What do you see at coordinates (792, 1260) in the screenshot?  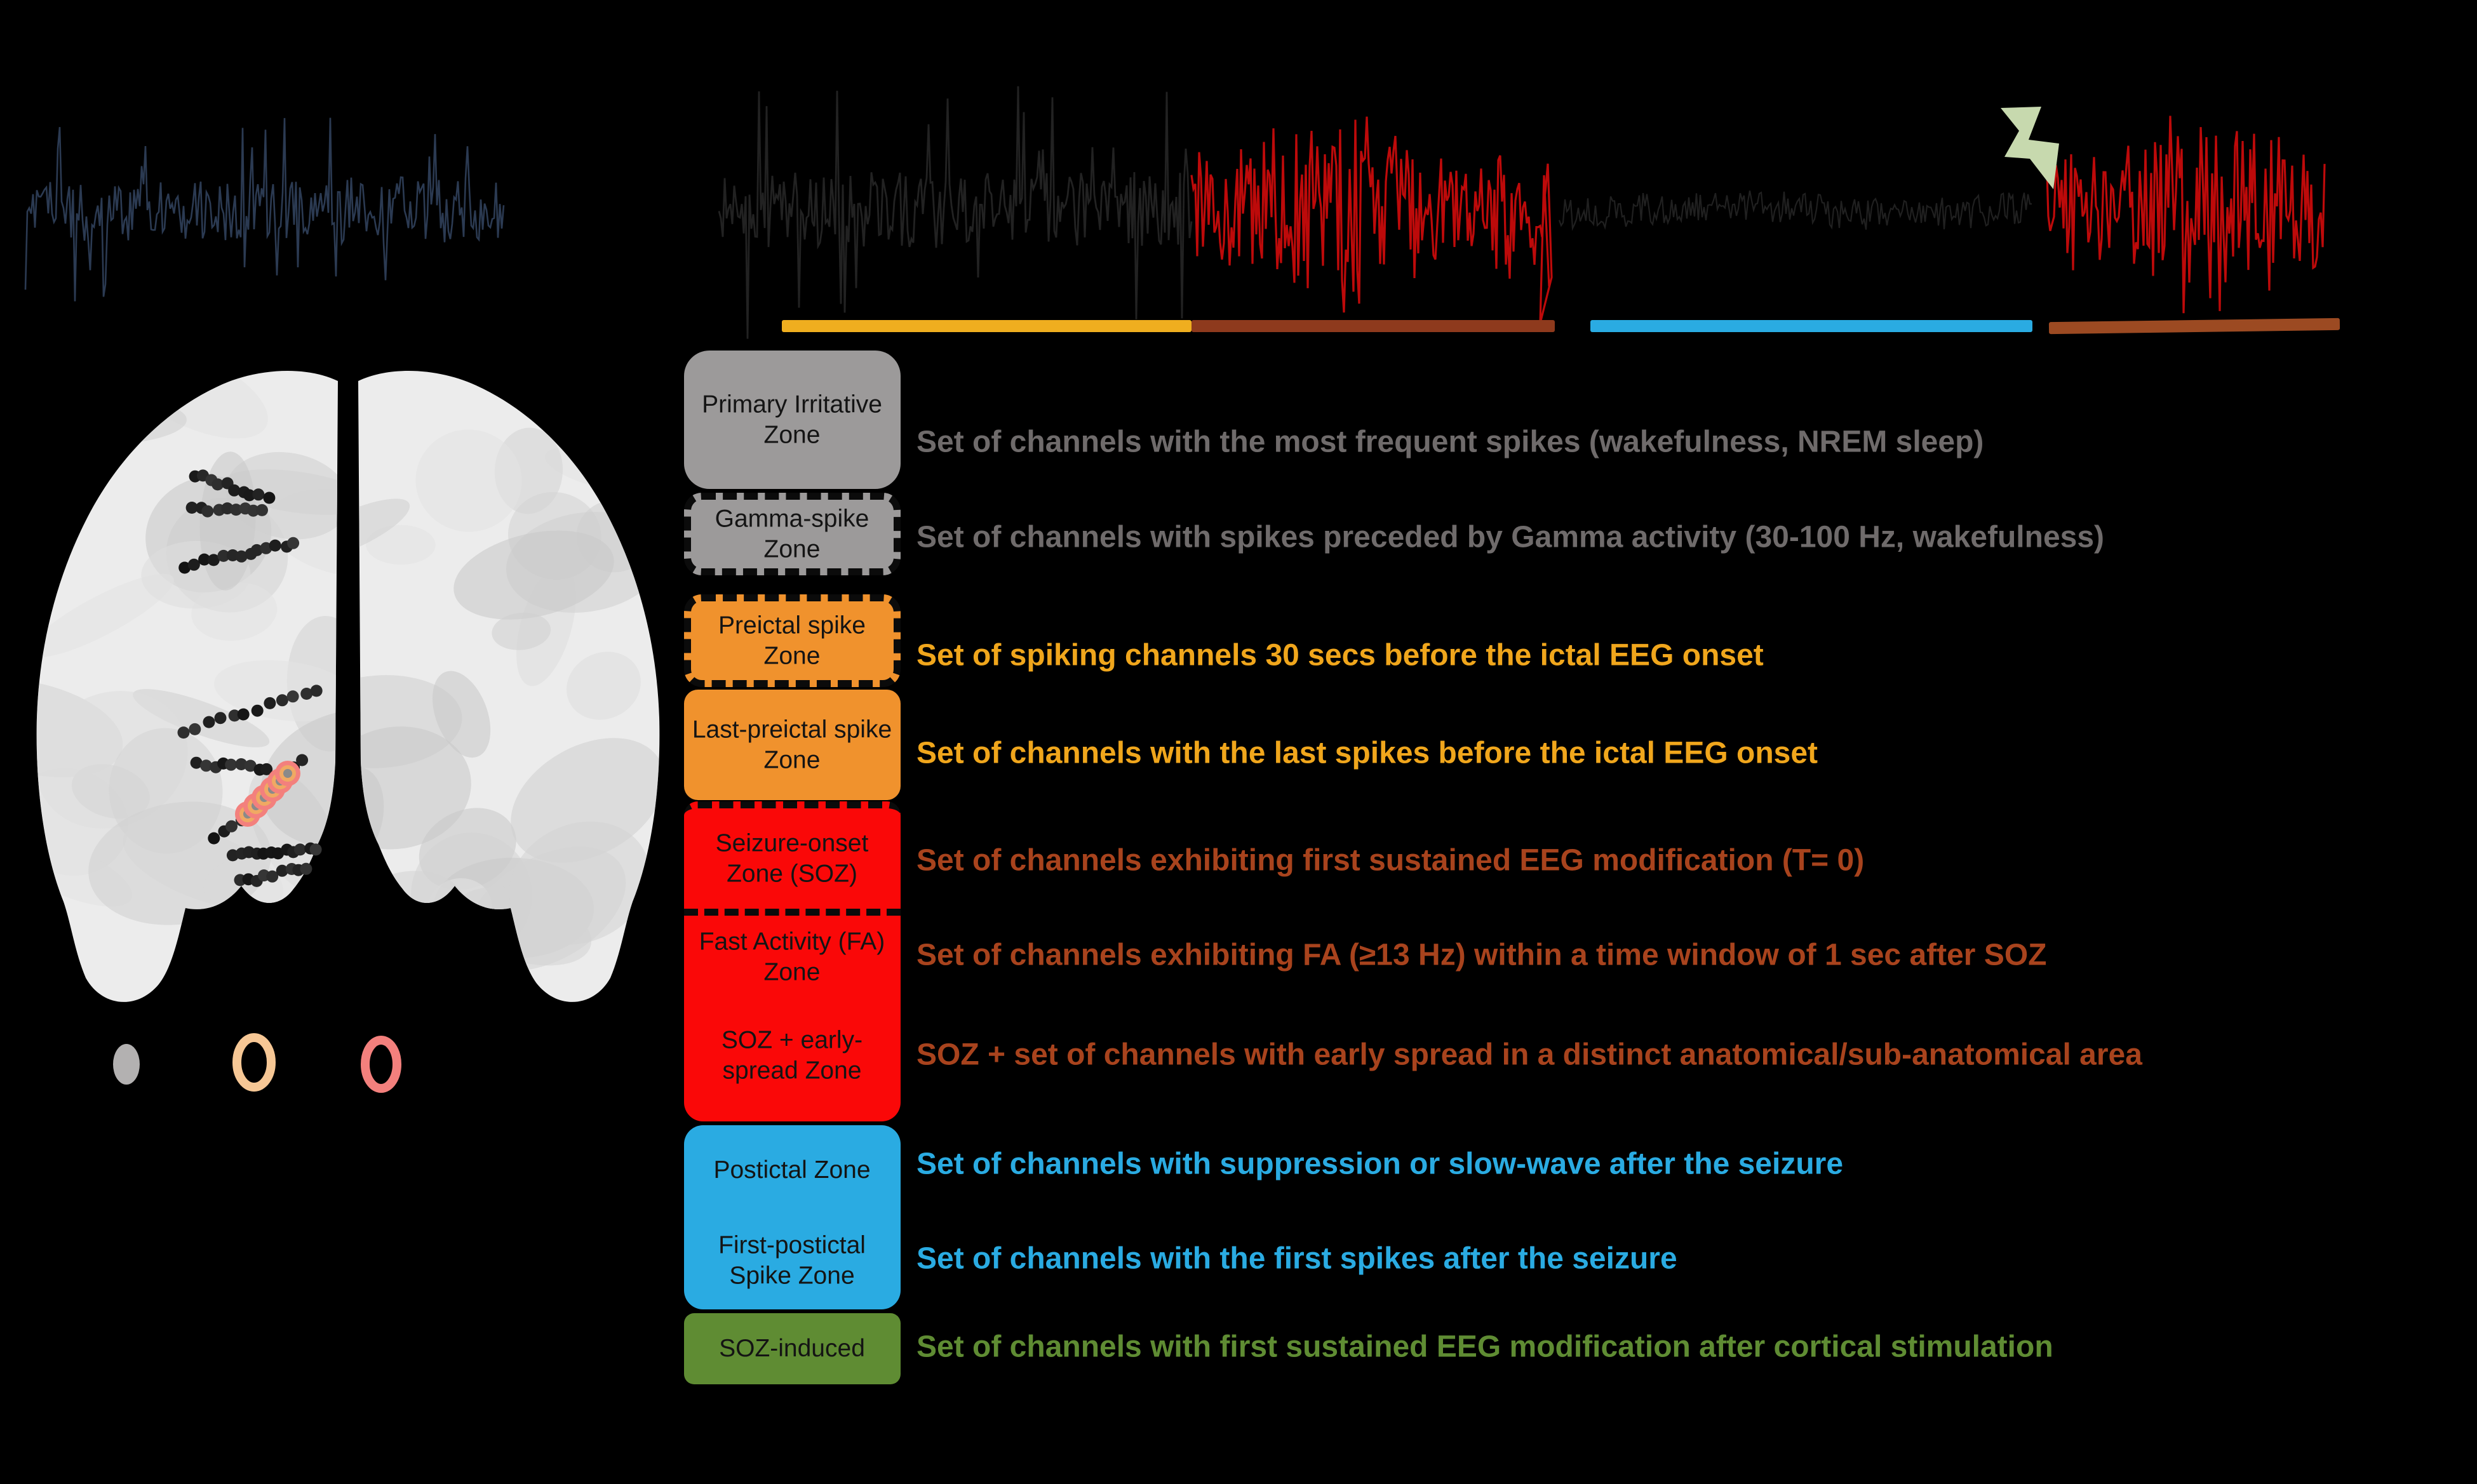 I see `zone-label: First-postictal Spike Zone` at bounding box center [792, 1260].